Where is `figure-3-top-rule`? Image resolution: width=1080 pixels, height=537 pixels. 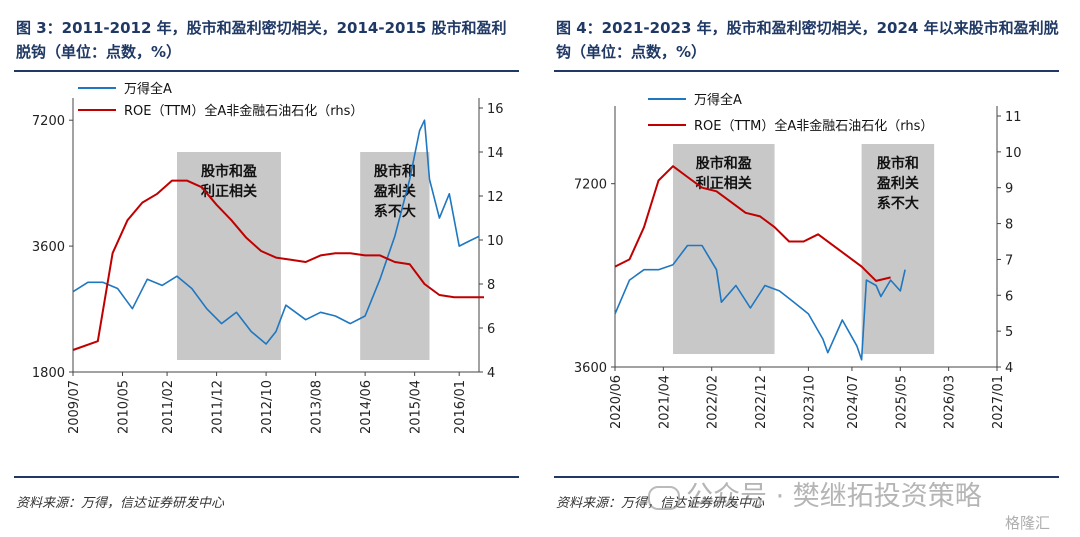
figure-3-top-rule is located at coordinates (266, 71).